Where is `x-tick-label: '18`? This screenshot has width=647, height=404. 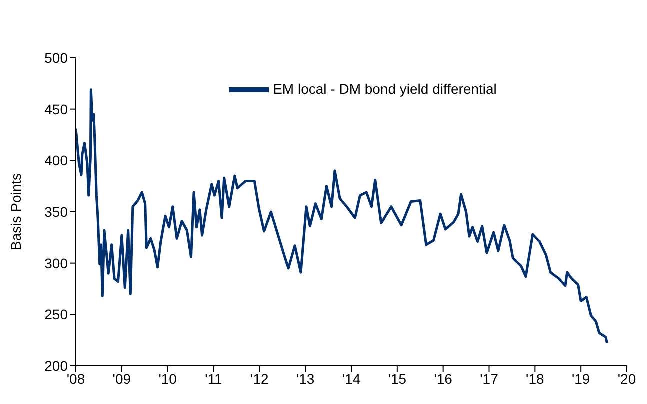 x-tick-label: '18 is located at coordinates (535, 378).